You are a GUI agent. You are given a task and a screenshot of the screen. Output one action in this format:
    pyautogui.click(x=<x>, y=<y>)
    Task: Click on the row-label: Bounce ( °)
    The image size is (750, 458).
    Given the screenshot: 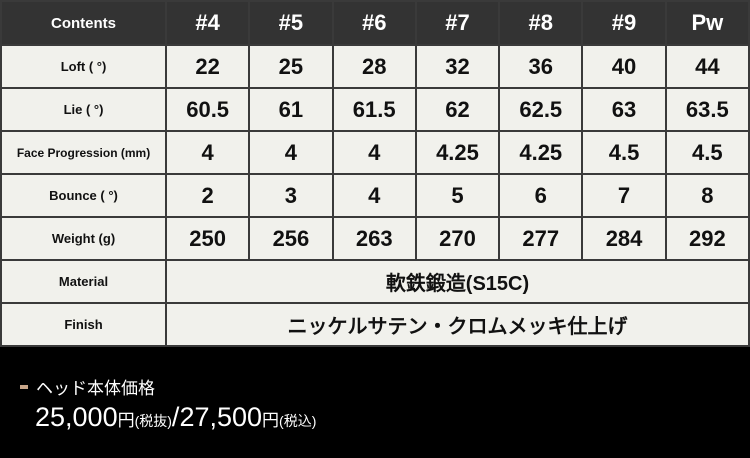 What is the action you would take?
    pyautogui.click(x=83, y=195)
    